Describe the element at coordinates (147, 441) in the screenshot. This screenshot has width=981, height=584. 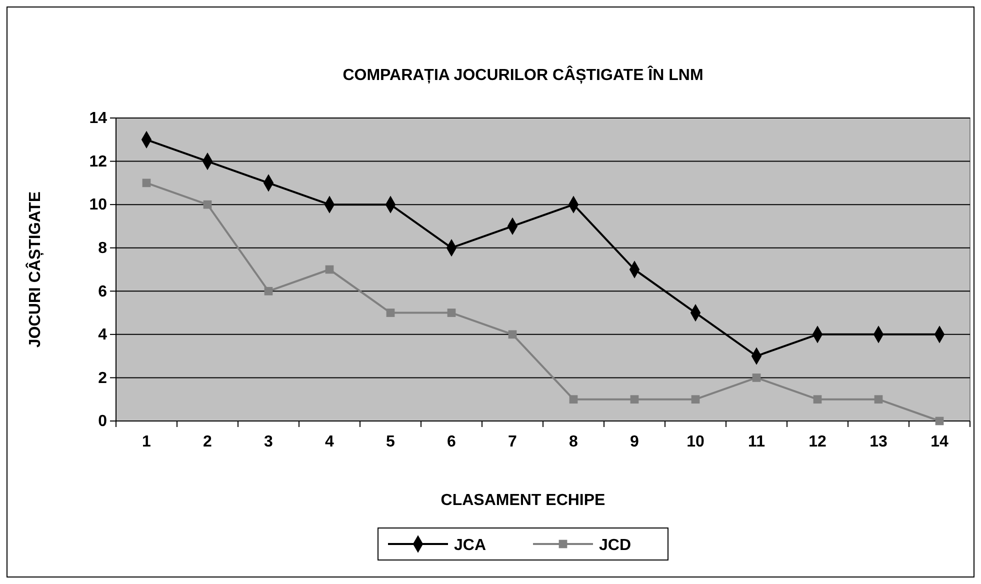
I see `x-tick-label: 1` at that location.